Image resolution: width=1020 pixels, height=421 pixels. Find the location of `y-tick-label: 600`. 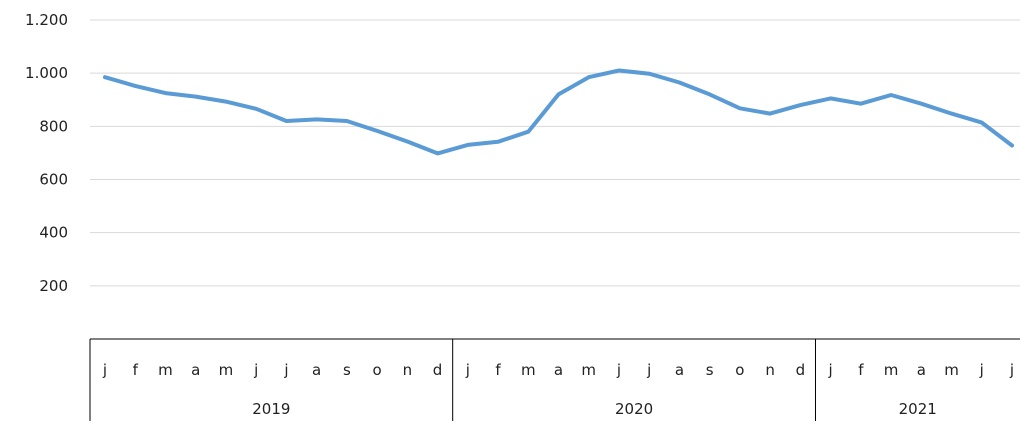

y-tick-label: 600 is located at coordinates (53, 180).